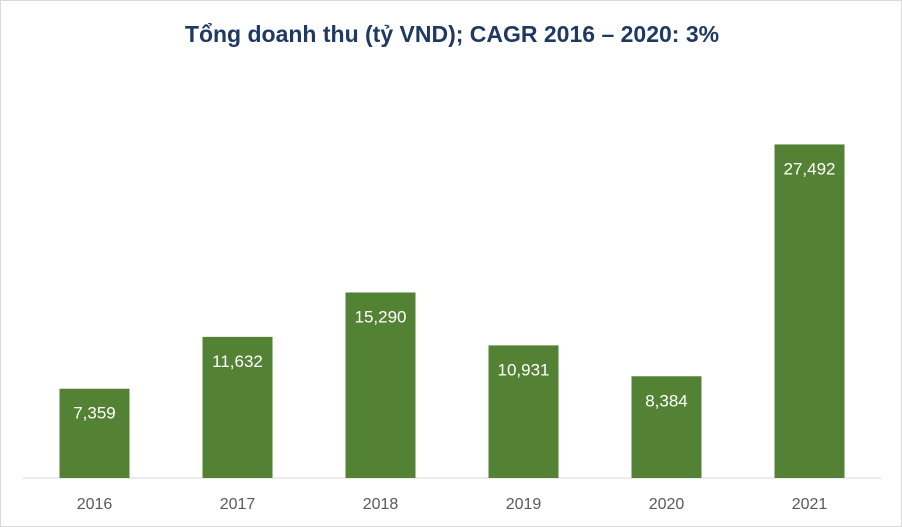  What do you see at coordinates (238, 504) in the screenshot?
I see `x-tick-label-2017: 2017` at bounding box center [238, 504].